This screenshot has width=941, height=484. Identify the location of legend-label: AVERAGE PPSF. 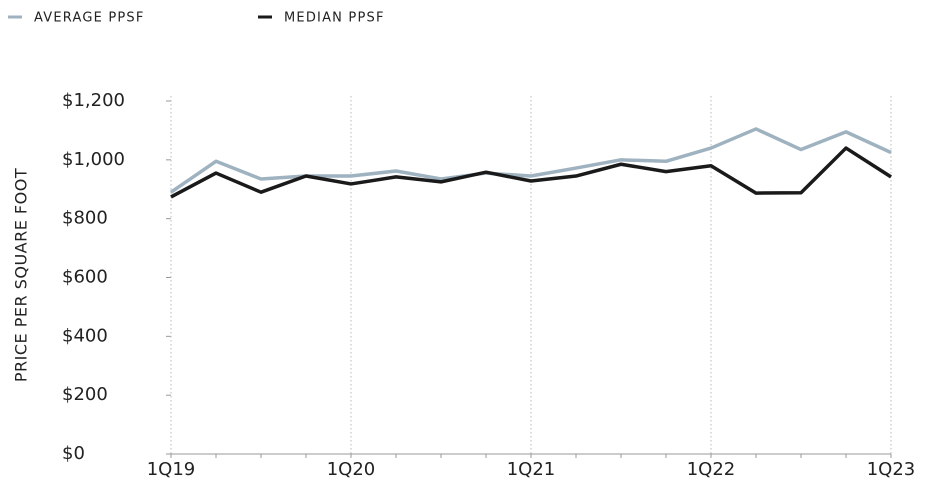
(89, 18).